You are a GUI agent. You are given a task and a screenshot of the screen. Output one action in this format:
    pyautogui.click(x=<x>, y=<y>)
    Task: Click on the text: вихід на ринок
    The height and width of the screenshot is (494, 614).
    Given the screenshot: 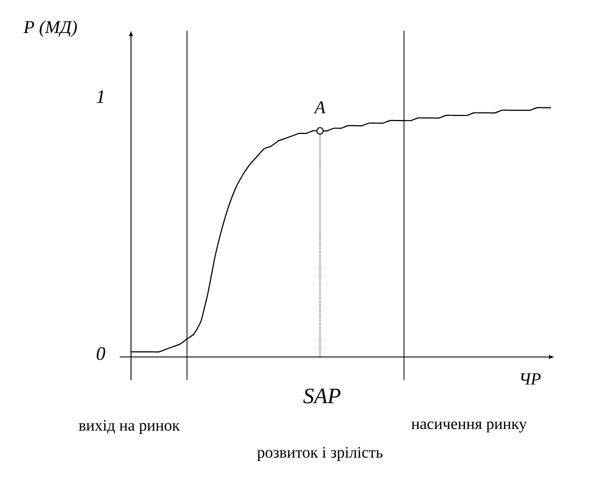 What is the action you would take?
    pyautogui.click(x=129, y=427)
    